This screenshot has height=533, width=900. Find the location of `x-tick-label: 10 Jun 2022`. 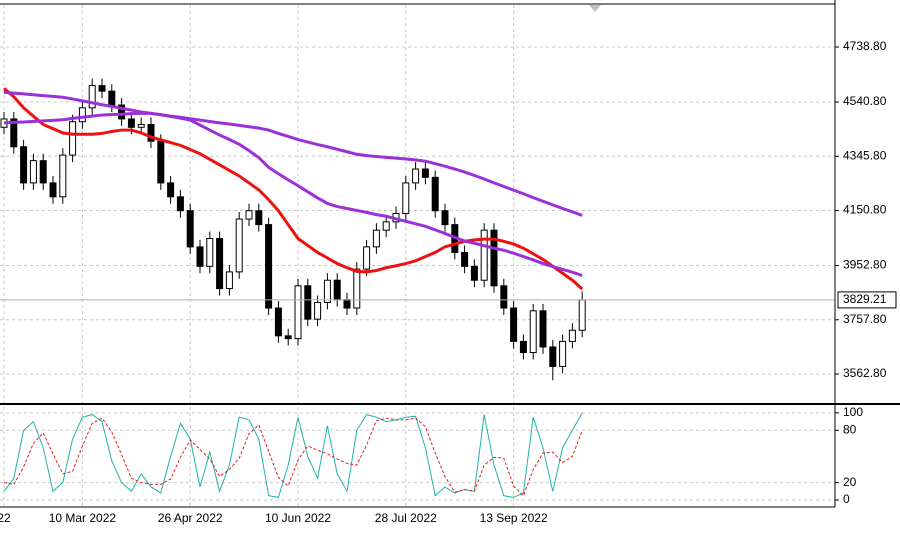

x-tick-label: 10 Jun 2022 is located at coordinates (298, 518).